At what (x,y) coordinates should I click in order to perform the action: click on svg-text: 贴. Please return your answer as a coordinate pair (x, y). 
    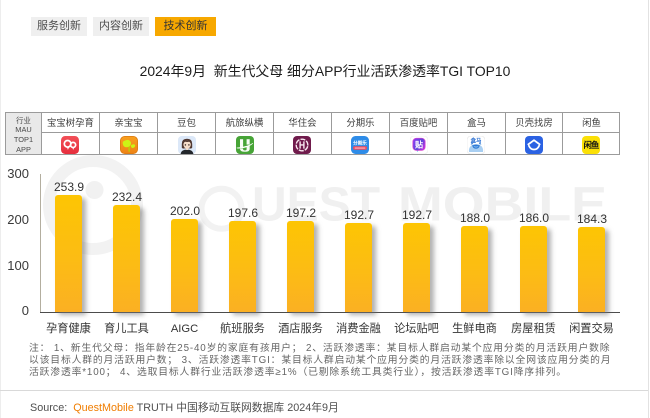
    Looking at the image, I should click on (419, 144).